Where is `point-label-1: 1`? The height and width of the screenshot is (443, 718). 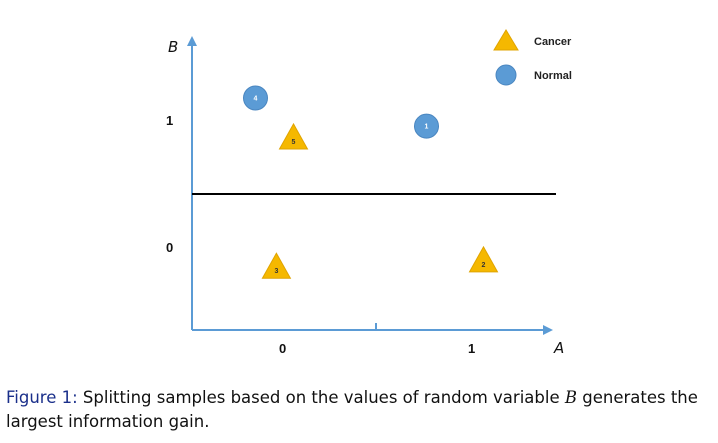 point-label-1: 1 is located at coordinates (427, 127).